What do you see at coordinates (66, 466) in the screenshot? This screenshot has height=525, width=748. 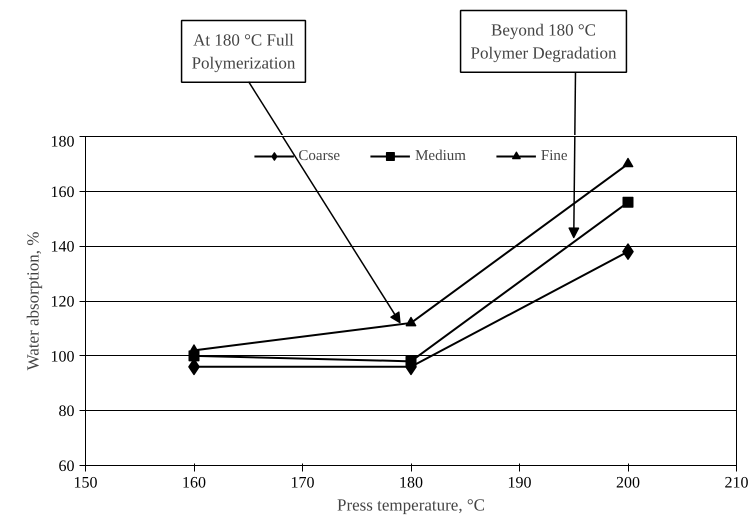 I see `y-tick-label: 60` at bounding box center [66, 466].